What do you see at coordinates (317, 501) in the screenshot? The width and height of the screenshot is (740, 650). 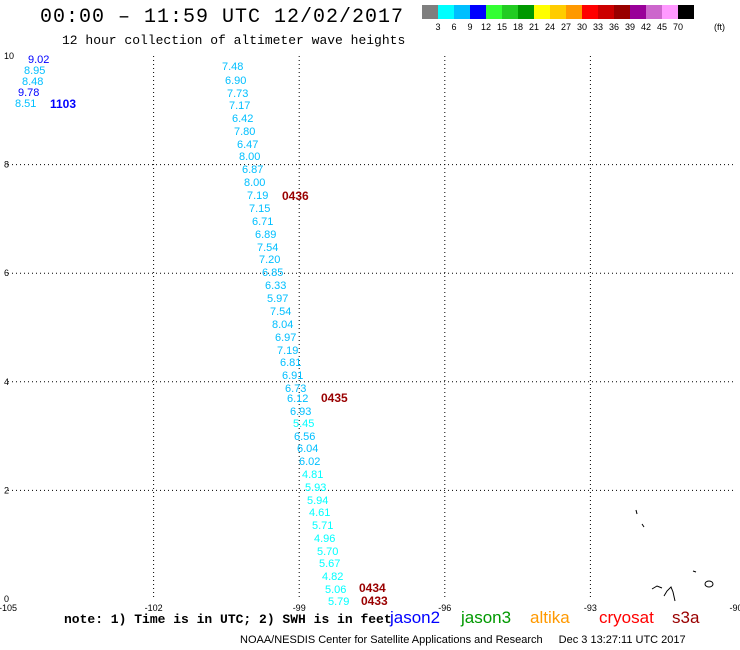 I see `swh-value: 5.94` at bounding box center [317, 501].